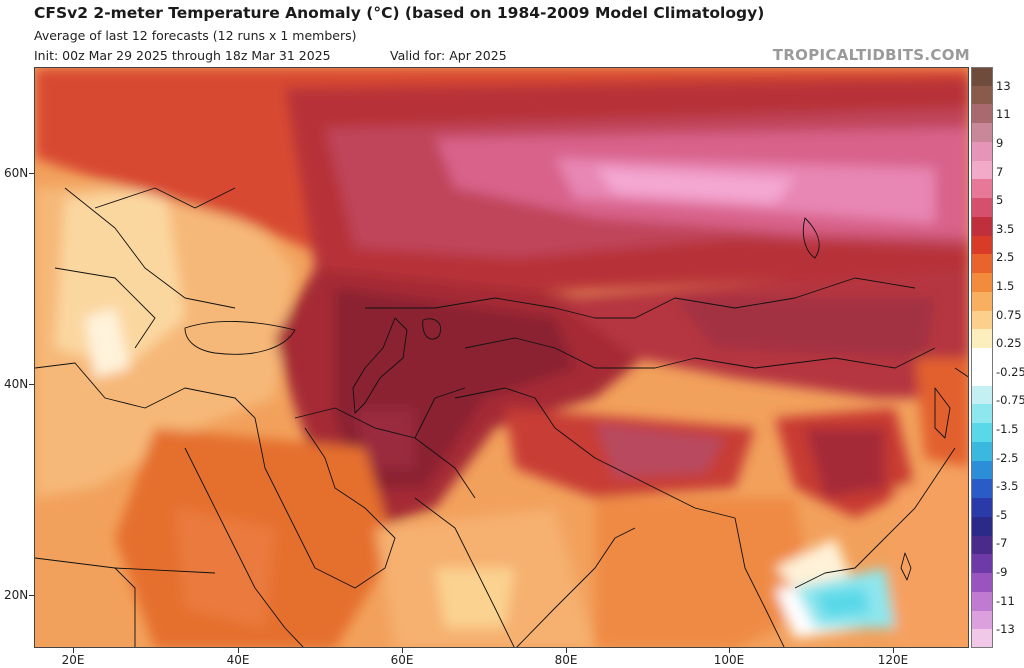 The height and width of the screenshot is (668, 1024). I want to click on colorbar-label: -0.25, so click(1010, 371).